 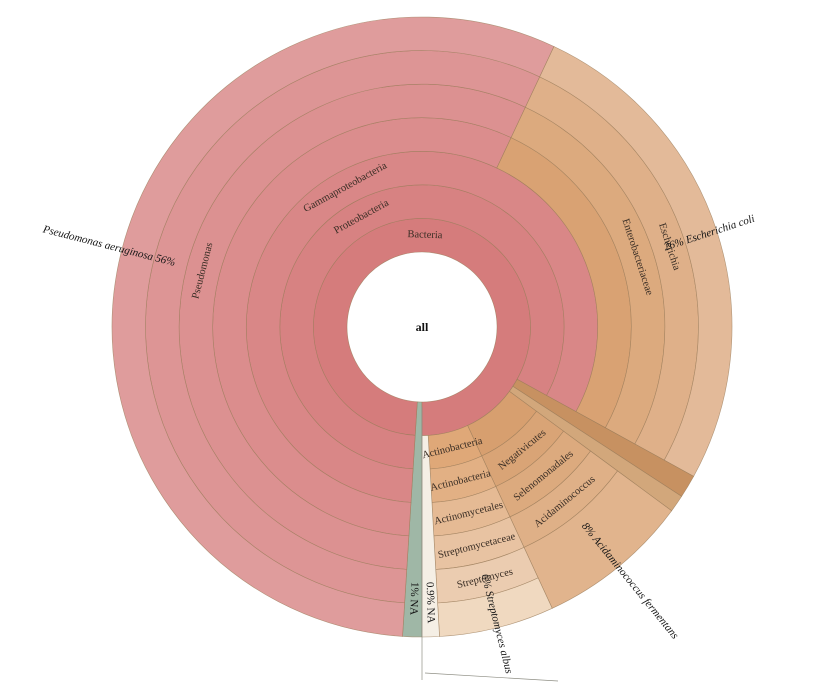 I want to click on leader-line-diagonal, so click(x=491, y=677).